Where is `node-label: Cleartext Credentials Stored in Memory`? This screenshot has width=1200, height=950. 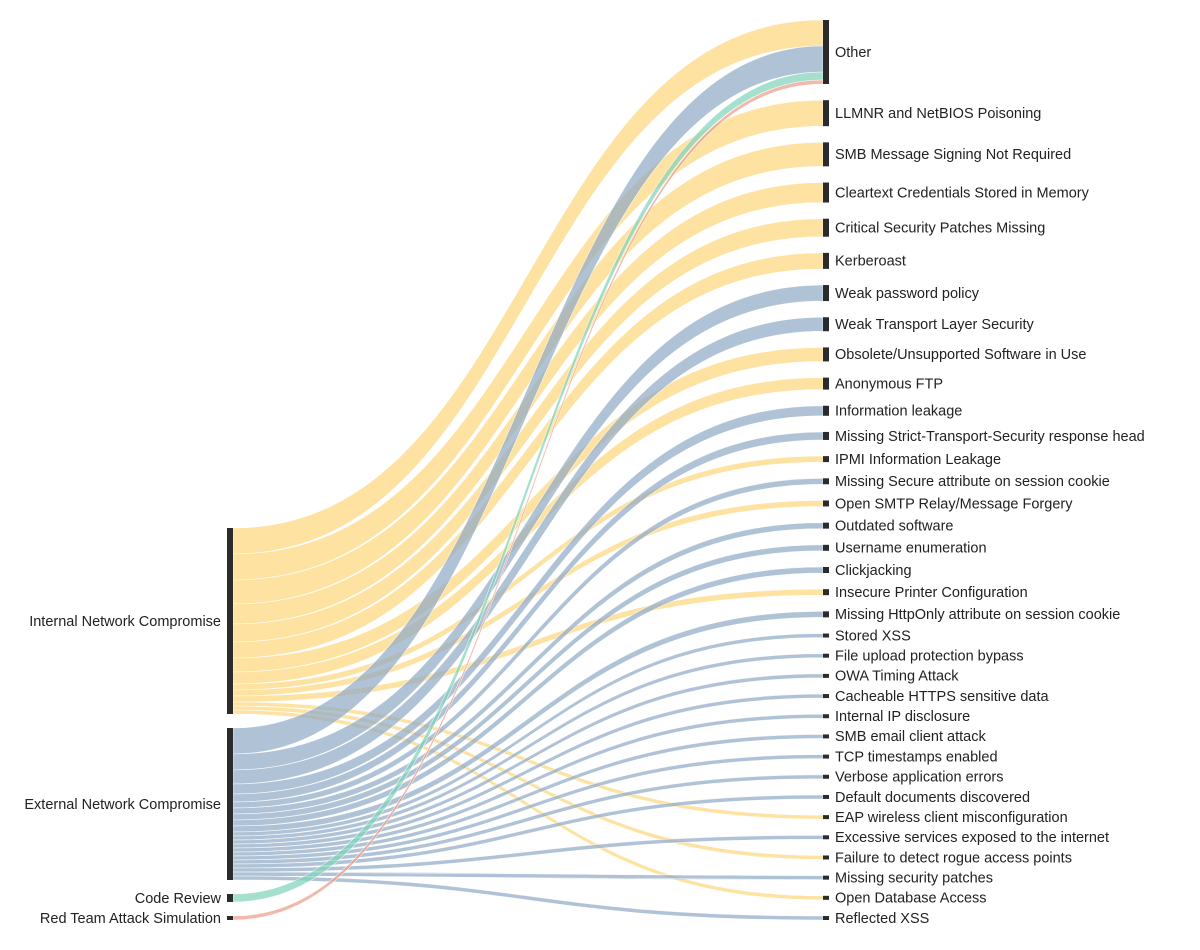 node-label: Cleartext Credentials Stored in Memory is located at coordinates (962, 193).